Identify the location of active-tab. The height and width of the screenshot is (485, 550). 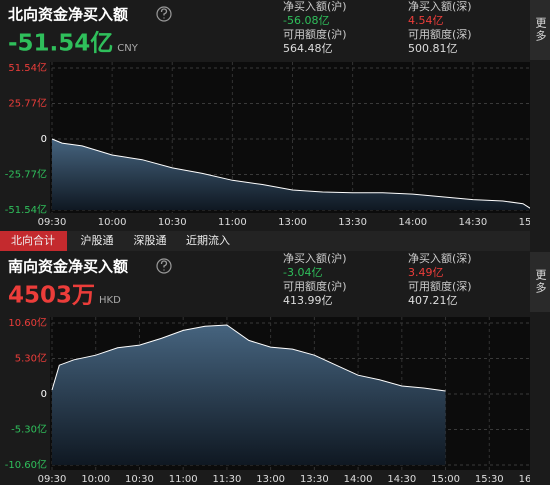
(33, 241).